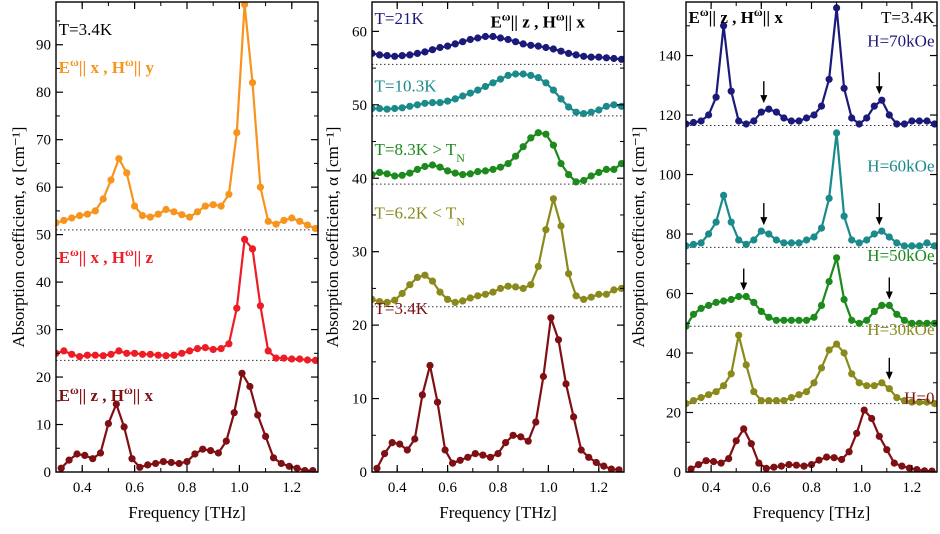 The width and height of the screenshot is (940, 534). I want to click on y-tick-label: 140, so click(670, 57).